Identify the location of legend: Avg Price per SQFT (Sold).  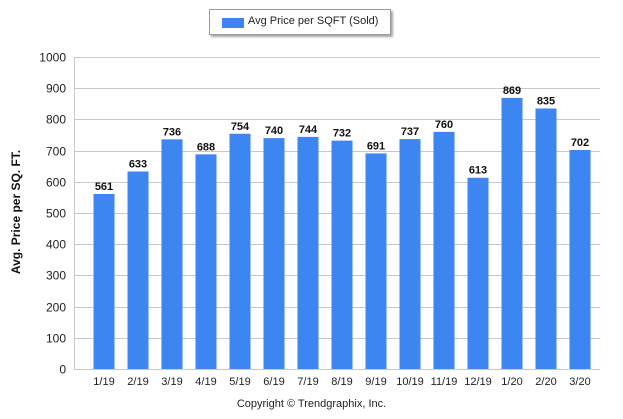
(300, 22).